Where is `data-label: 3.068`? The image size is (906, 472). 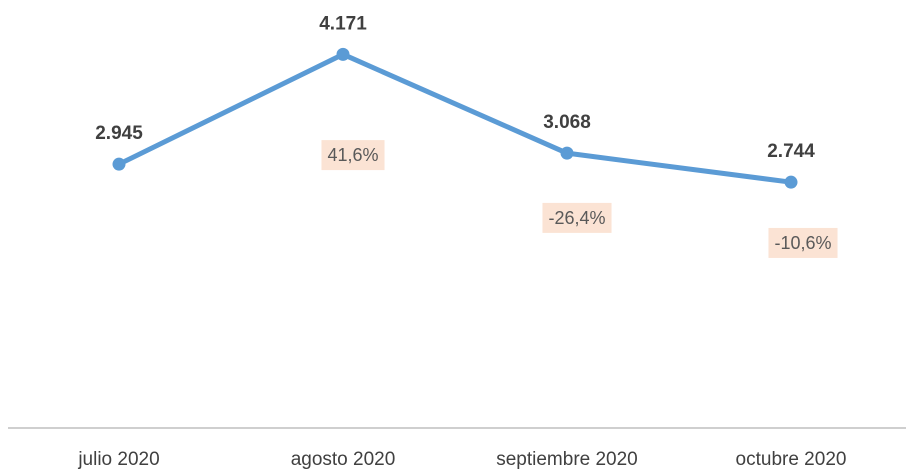
data-label: 3.068 is located at coordinates (567, 122).